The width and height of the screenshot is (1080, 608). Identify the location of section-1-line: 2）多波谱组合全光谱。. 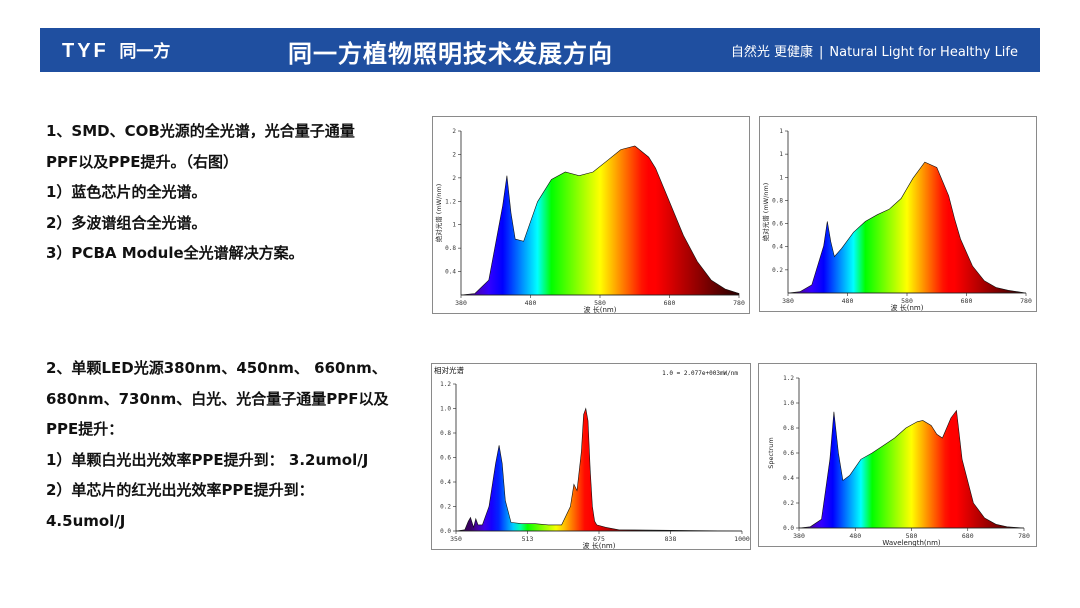
(126, 222).